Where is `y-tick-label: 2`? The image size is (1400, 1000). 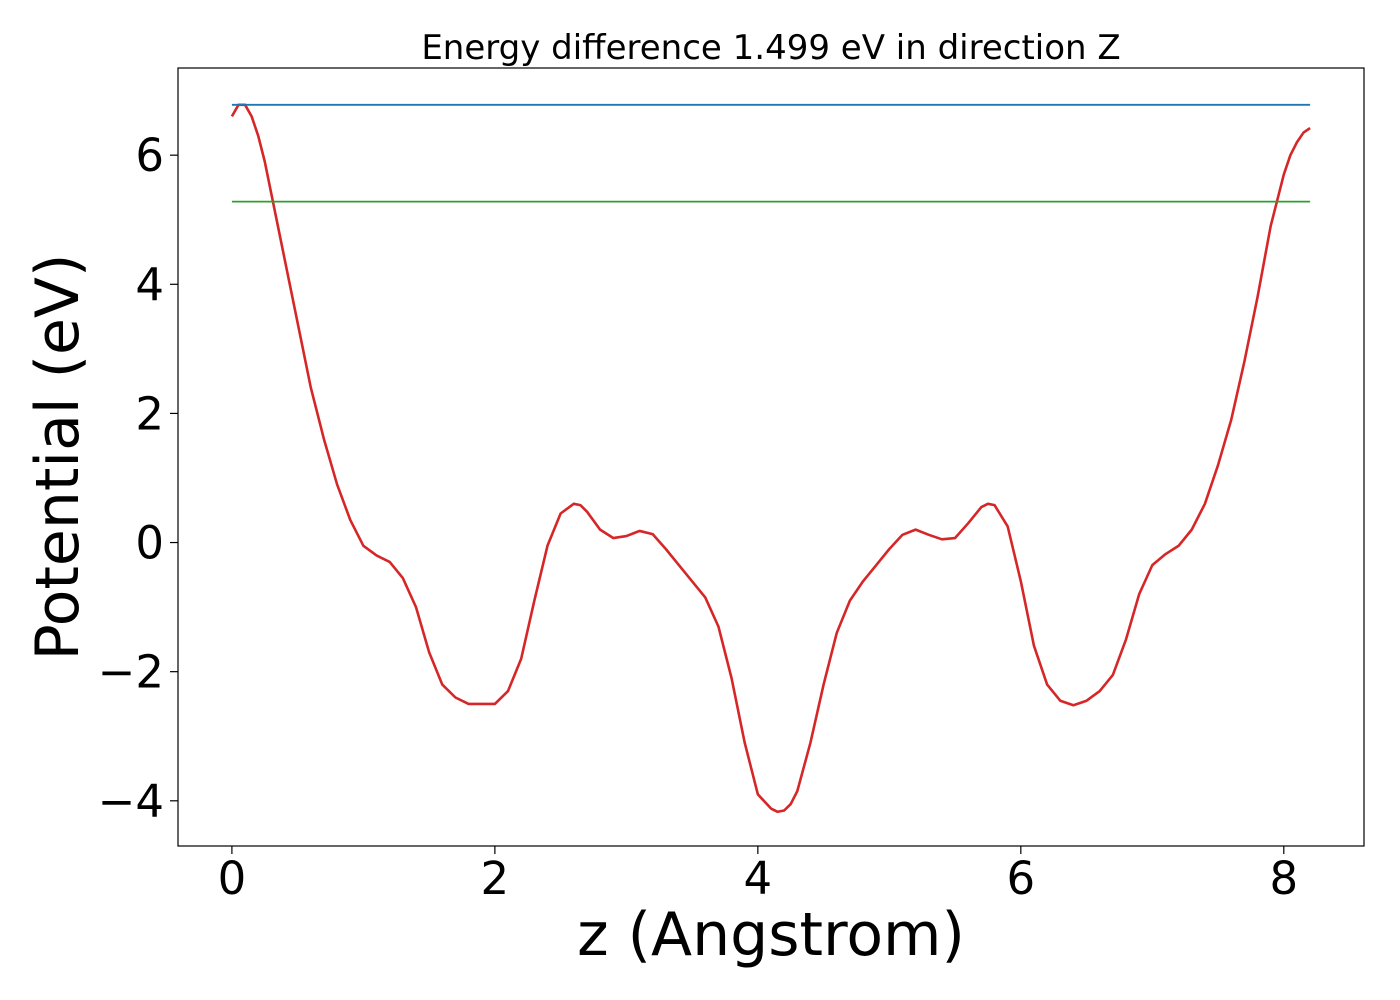
y-tick-label: 2 is located at coordinates (149, 413).